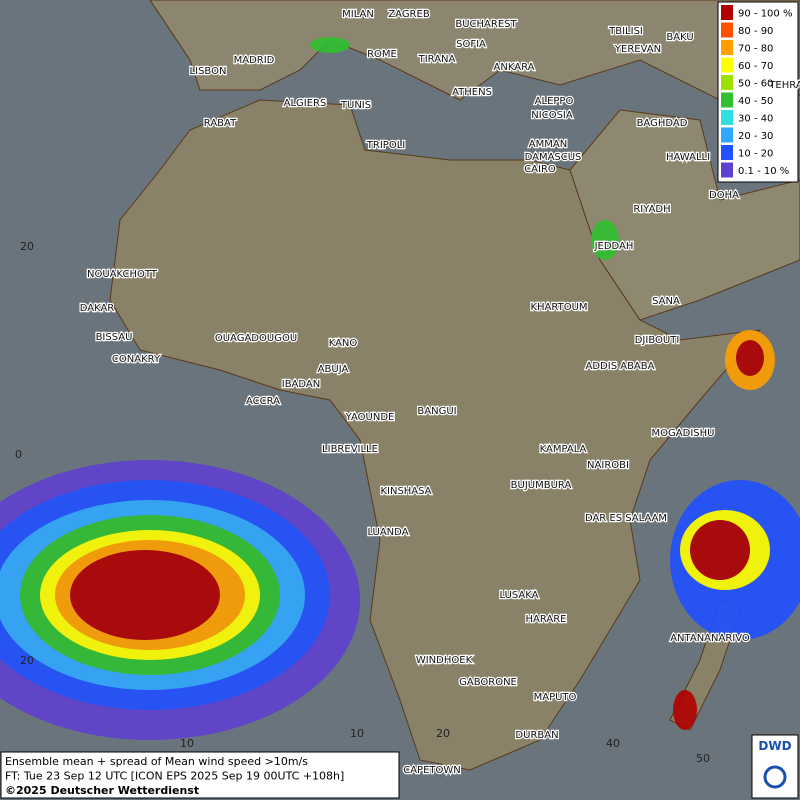 The image size is (800, 800). What do you see at coordinates (651, 209) in the screenshot?
I see `city-label: RIYADH` at bounding box center [651, 209].